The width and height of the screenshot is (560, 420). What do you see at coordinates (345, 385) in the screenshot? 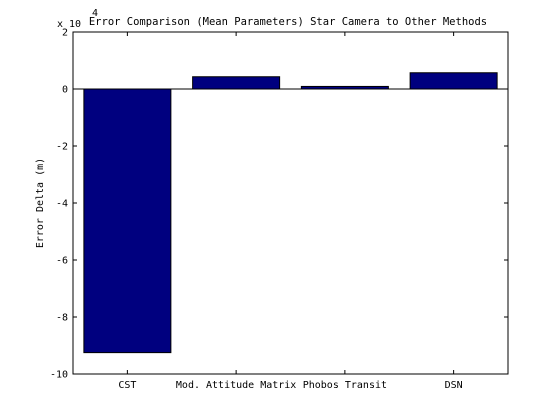
I see `x-tick-label: Phobos Transit` at bounding box center [345, 385].